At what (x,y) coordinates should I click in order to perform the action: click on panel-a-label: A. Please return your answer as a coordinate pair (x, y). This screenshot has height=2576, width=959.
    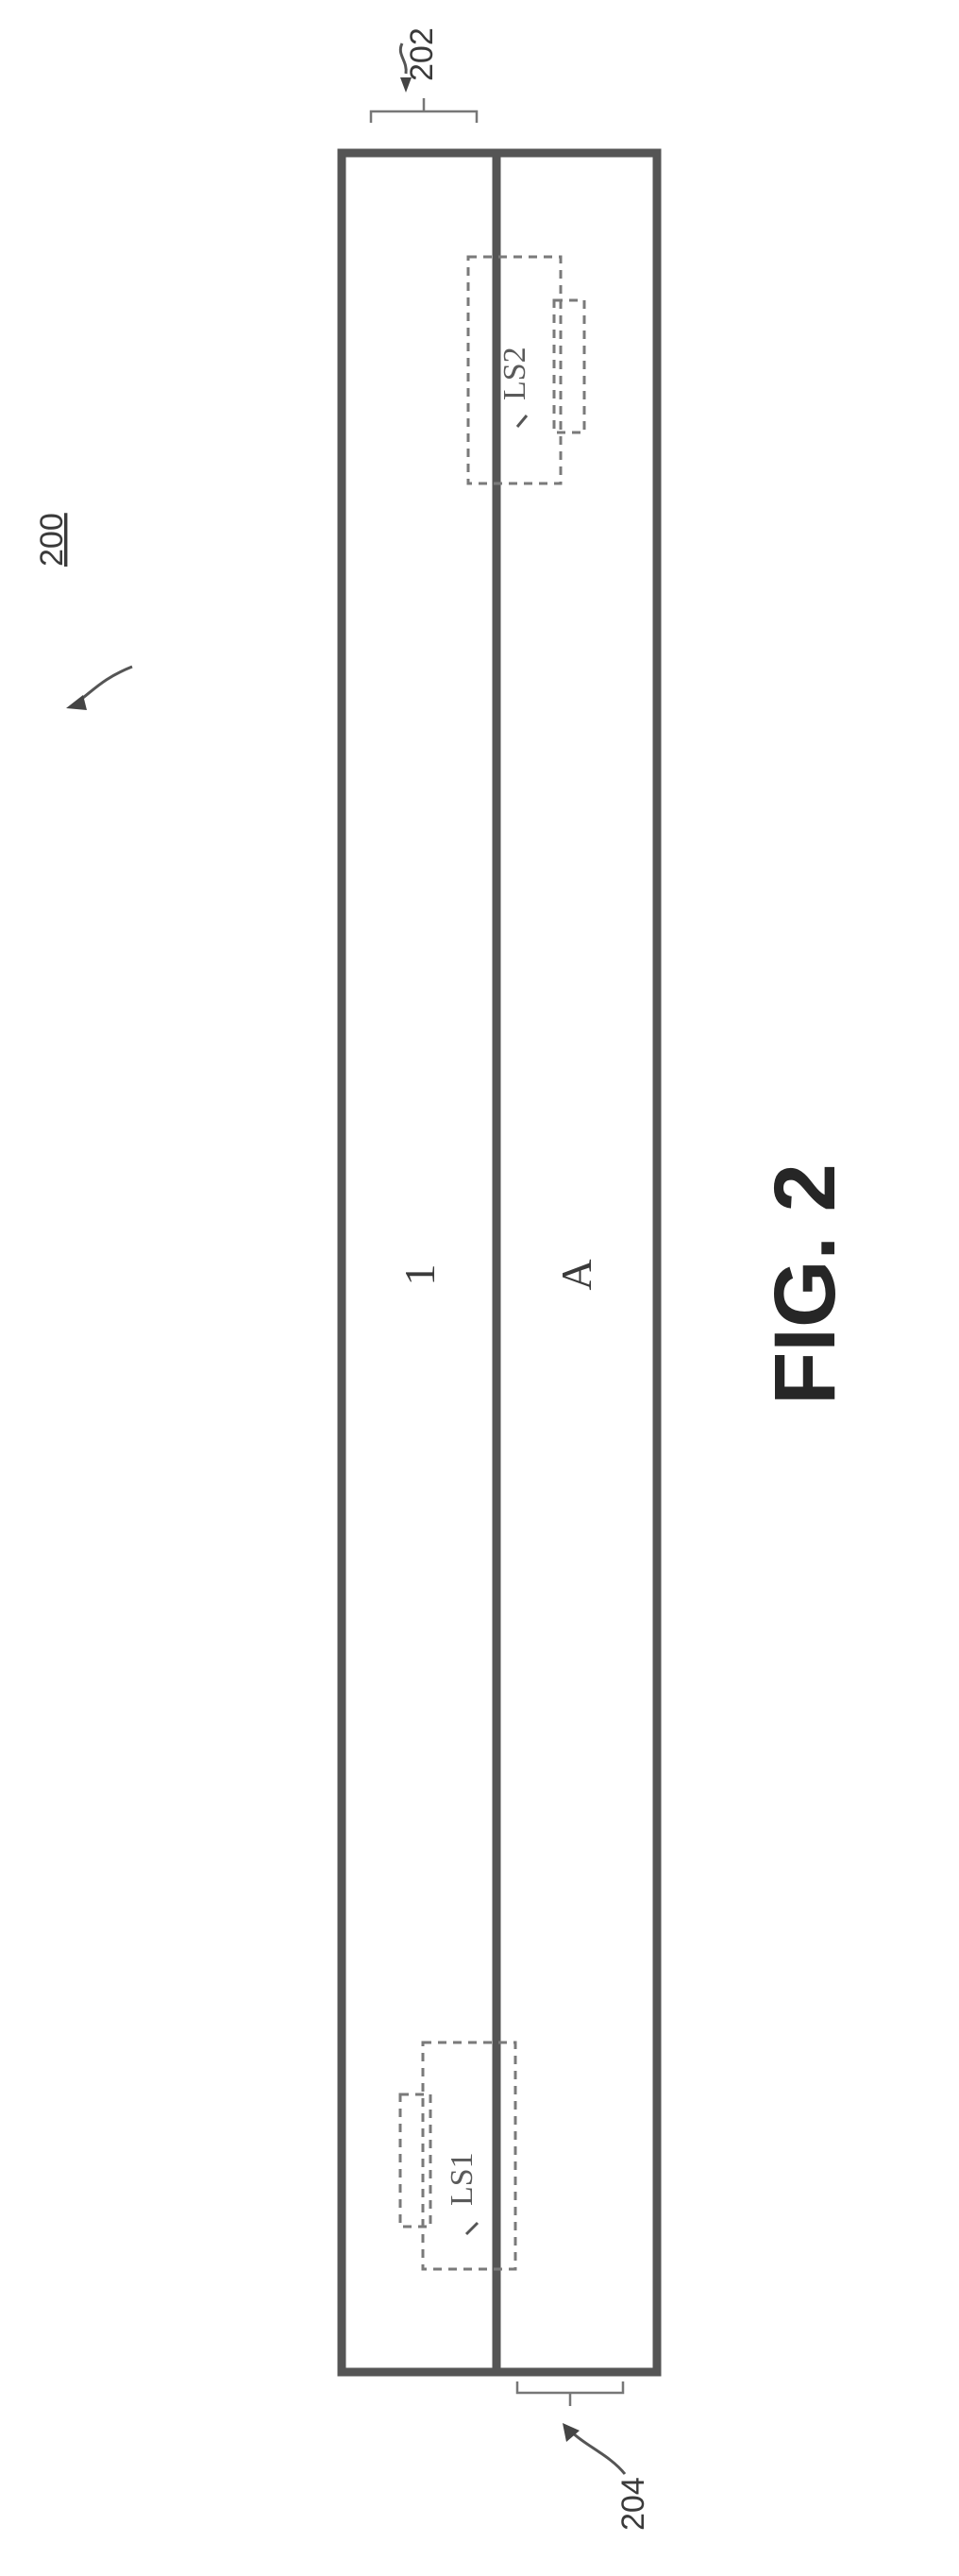
    Looking at the image, I should click on (576, 1274).